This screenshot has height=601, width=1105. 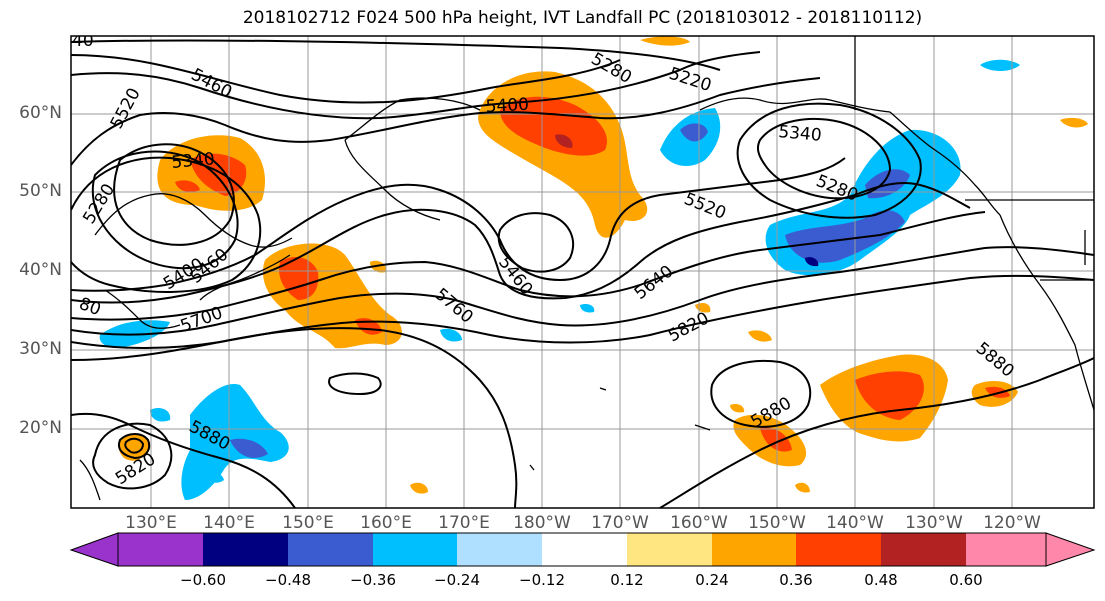 What do you see at coordinates (457, 580) in the screenshot?
I see `colorbar-tick-label: −0.24` at bounding box center [457, 580].